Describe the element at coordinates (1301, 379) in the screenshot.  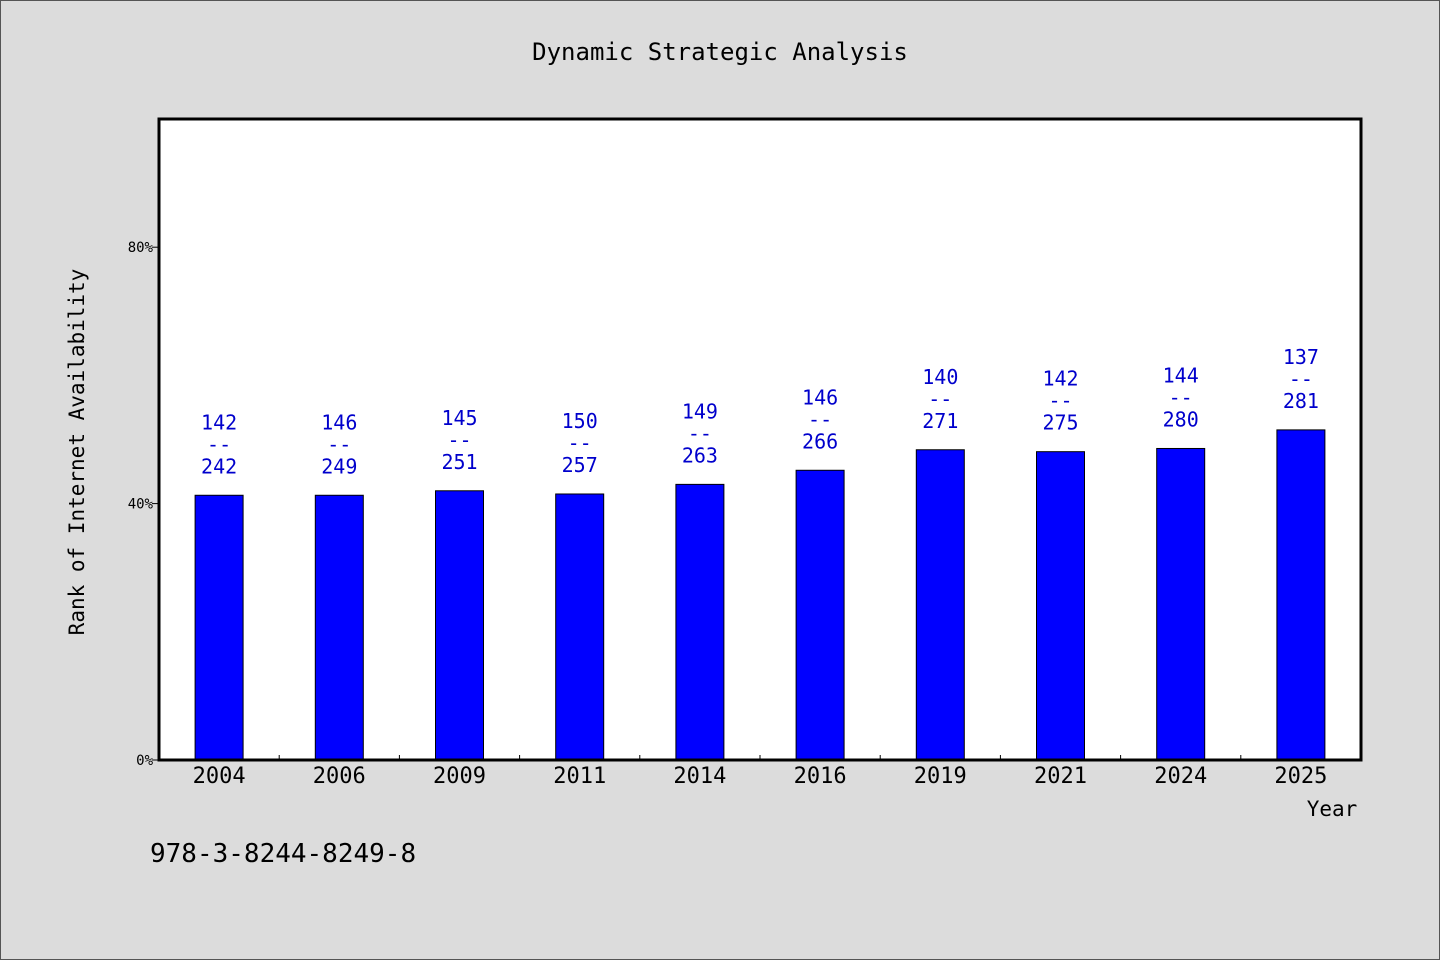
I see `bar-label-2025-line-2: --` at that location.